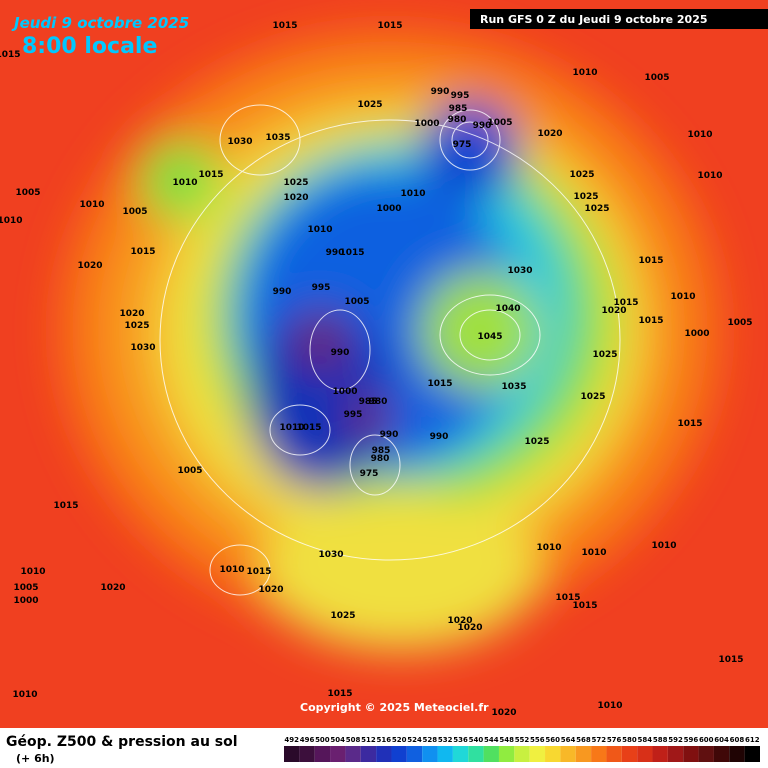  Describe the element at coordinates (277, 138) in the screenshot. I see `isobar-label: 1035` at that location.